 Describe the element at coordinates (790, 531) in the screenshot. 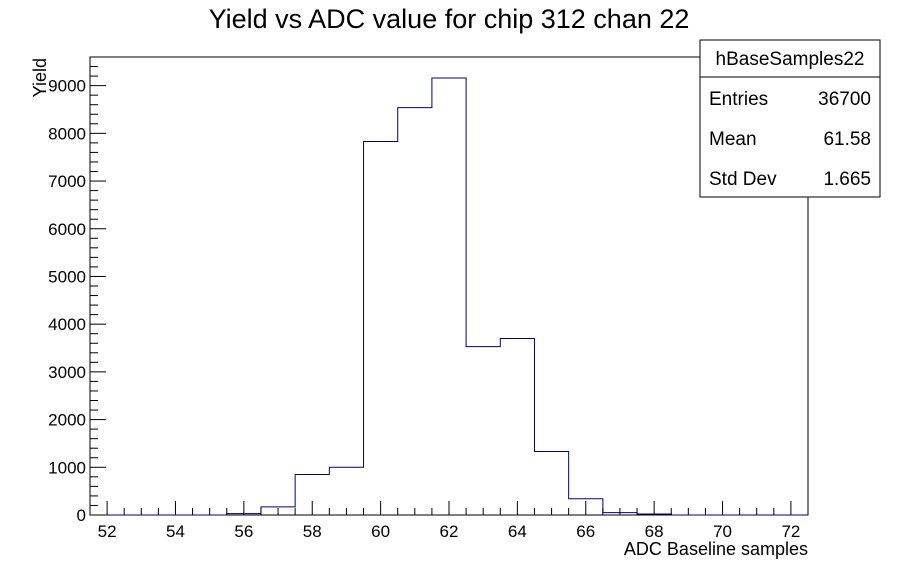

I see `x-tick-label: 72` at that location.